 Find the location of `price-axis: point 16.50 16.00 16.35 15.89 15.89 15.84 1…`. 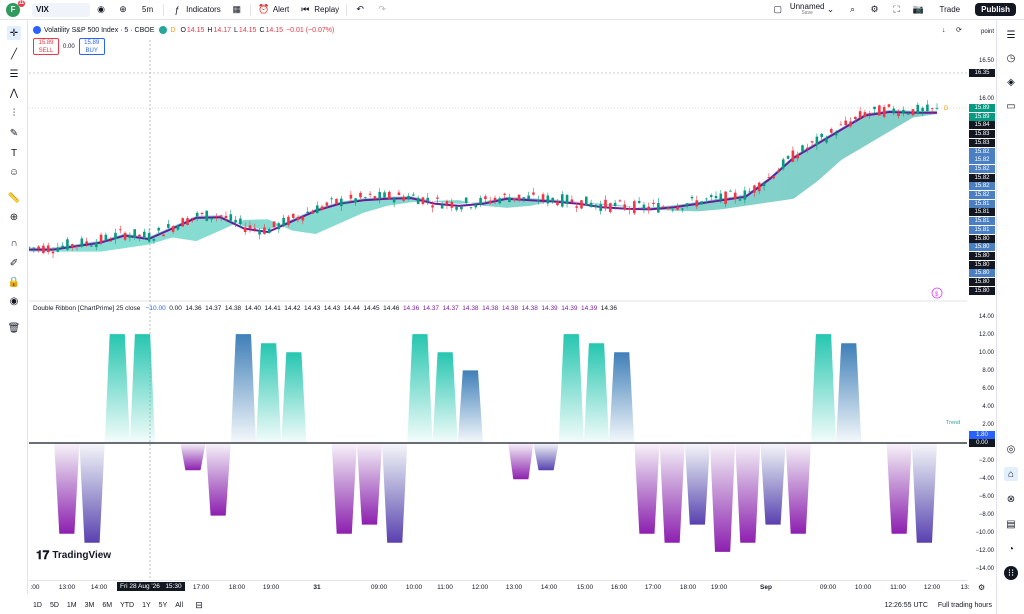

price-axis: point 16.50 16.00 16.35 15.89 15.89 15.84 1… is located at coordinates (981, 300).